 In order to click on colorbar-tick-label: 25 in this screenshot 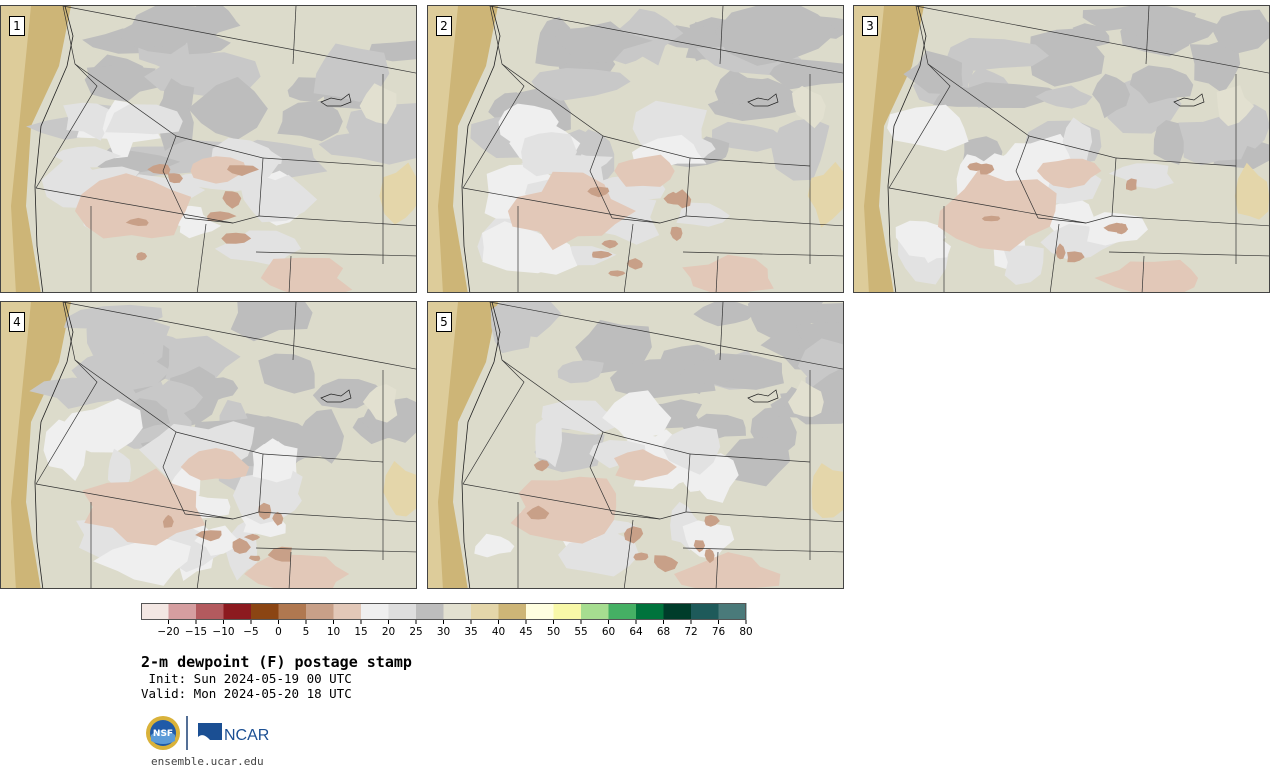, I will do `click(416, 632)`.